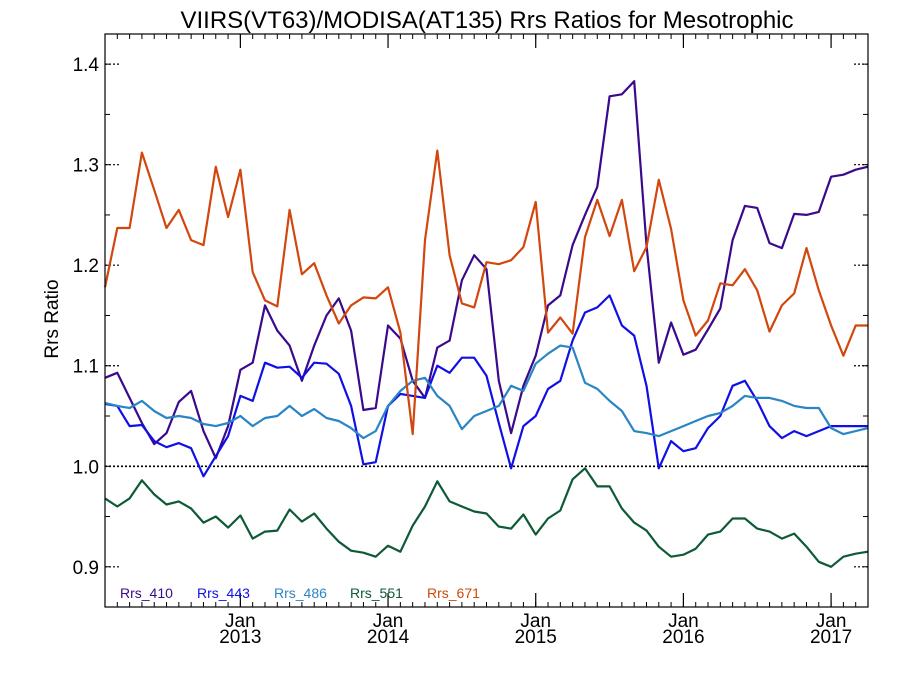 The height and width of the screenshot is (675, 900). I want to click on y-tick-label: 0.9, so click(86, 568).